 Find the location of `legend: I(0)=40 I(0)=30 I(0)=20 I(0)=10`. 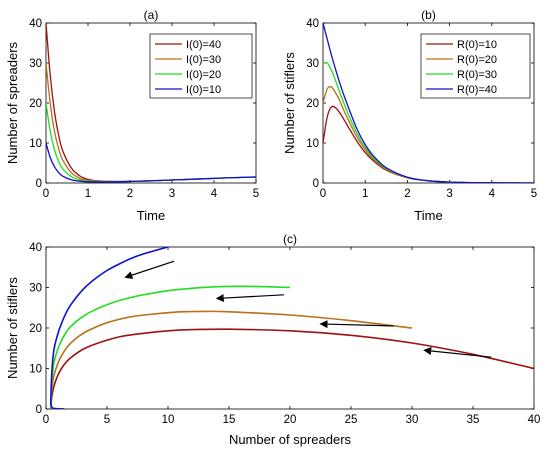

legend: I(0)=40 I(0)=30 I(0)=20 I(0)=10 is located at coordinates (201, 66).